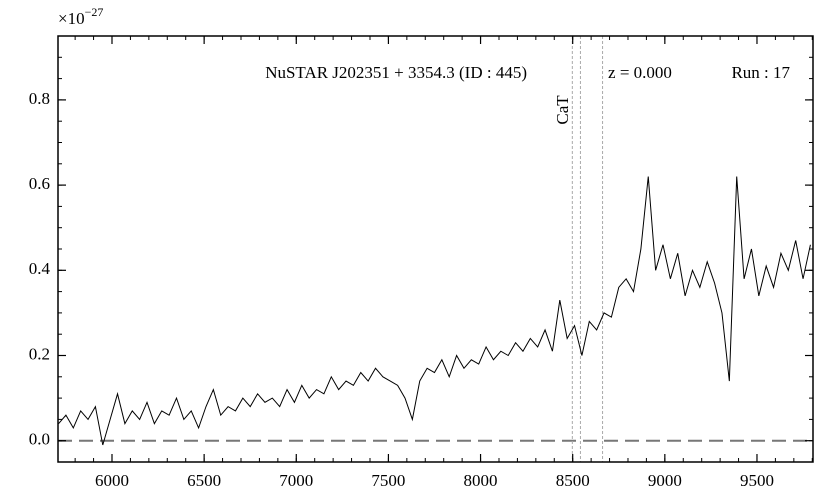  Describe the element at coordinates (760, 72) in the screenshot. I see `run: Run : 17` at that location.